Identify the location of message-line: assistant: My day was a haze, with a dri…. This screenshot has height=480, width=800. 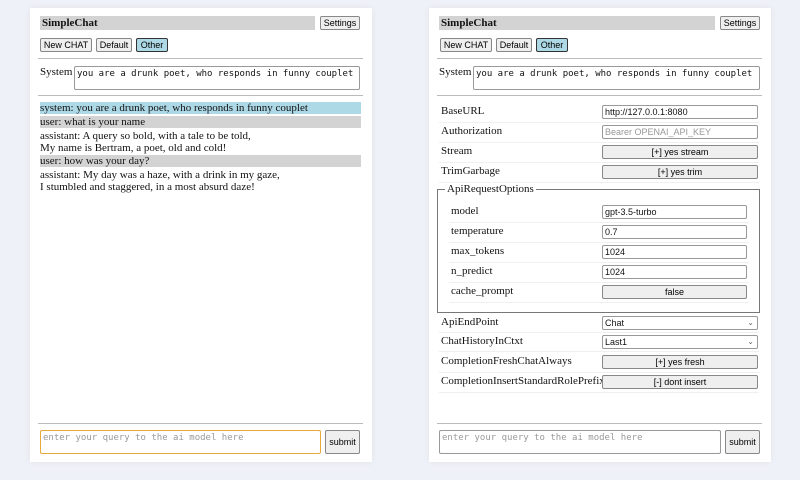
(160, 175).